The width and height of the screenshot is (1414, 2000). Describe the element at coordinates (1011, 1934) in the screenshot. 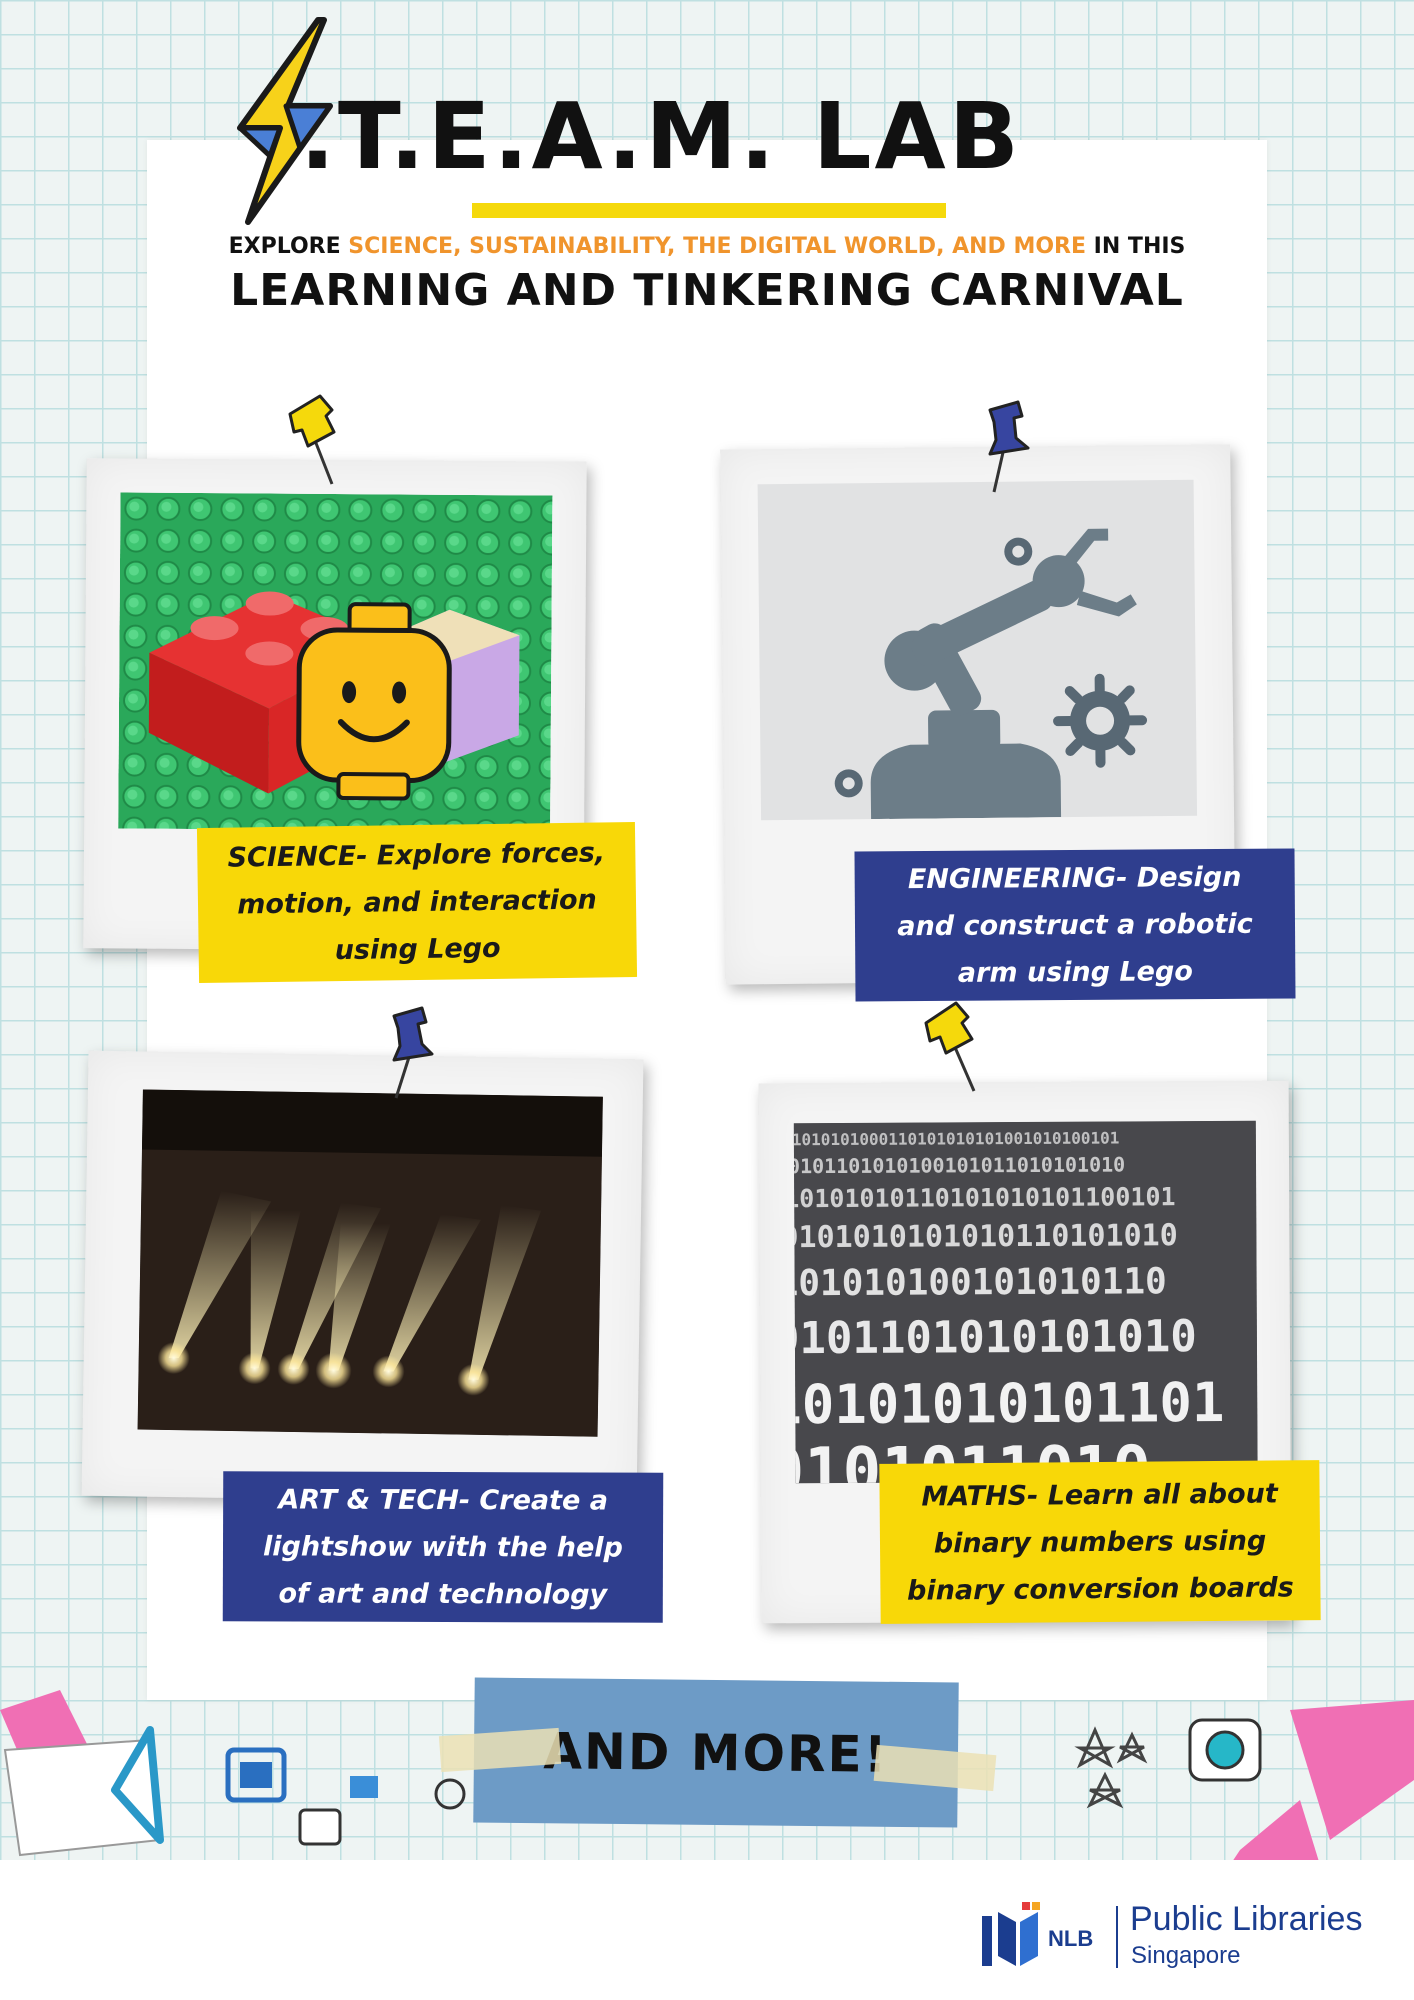

I see `nlb-book-icon` at that location.